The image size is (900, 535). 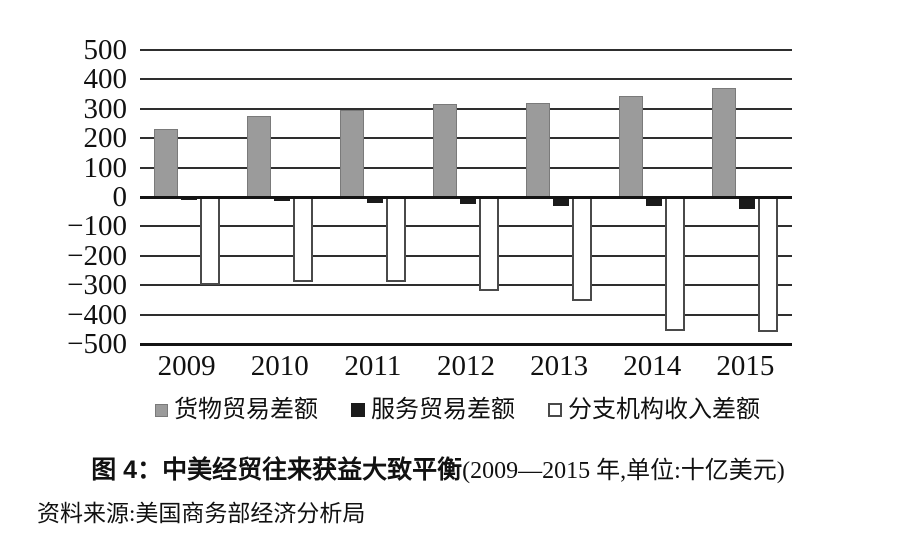 What do you see at coordinates (561, 201) in the screenshot?
I see `bar-services-trade-balance-2013` at bounding box center [561, 201].